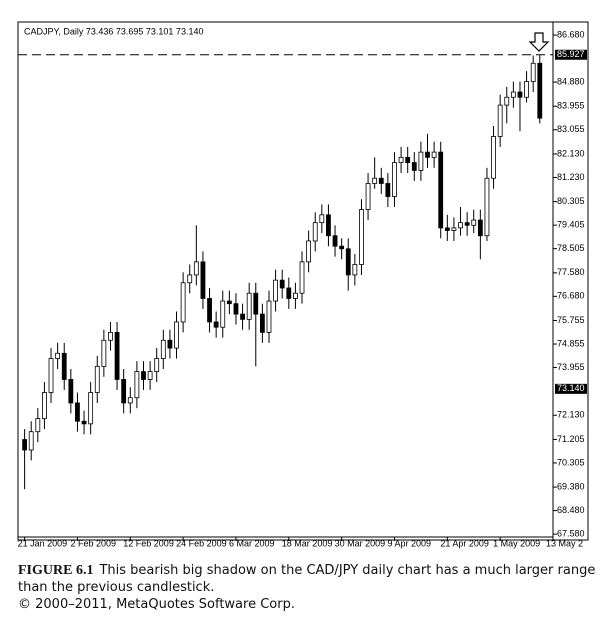 The width and height of the screenshot is (616, 625). I want to click on x-tick-label: 1 May 2009, so click(516, 543).